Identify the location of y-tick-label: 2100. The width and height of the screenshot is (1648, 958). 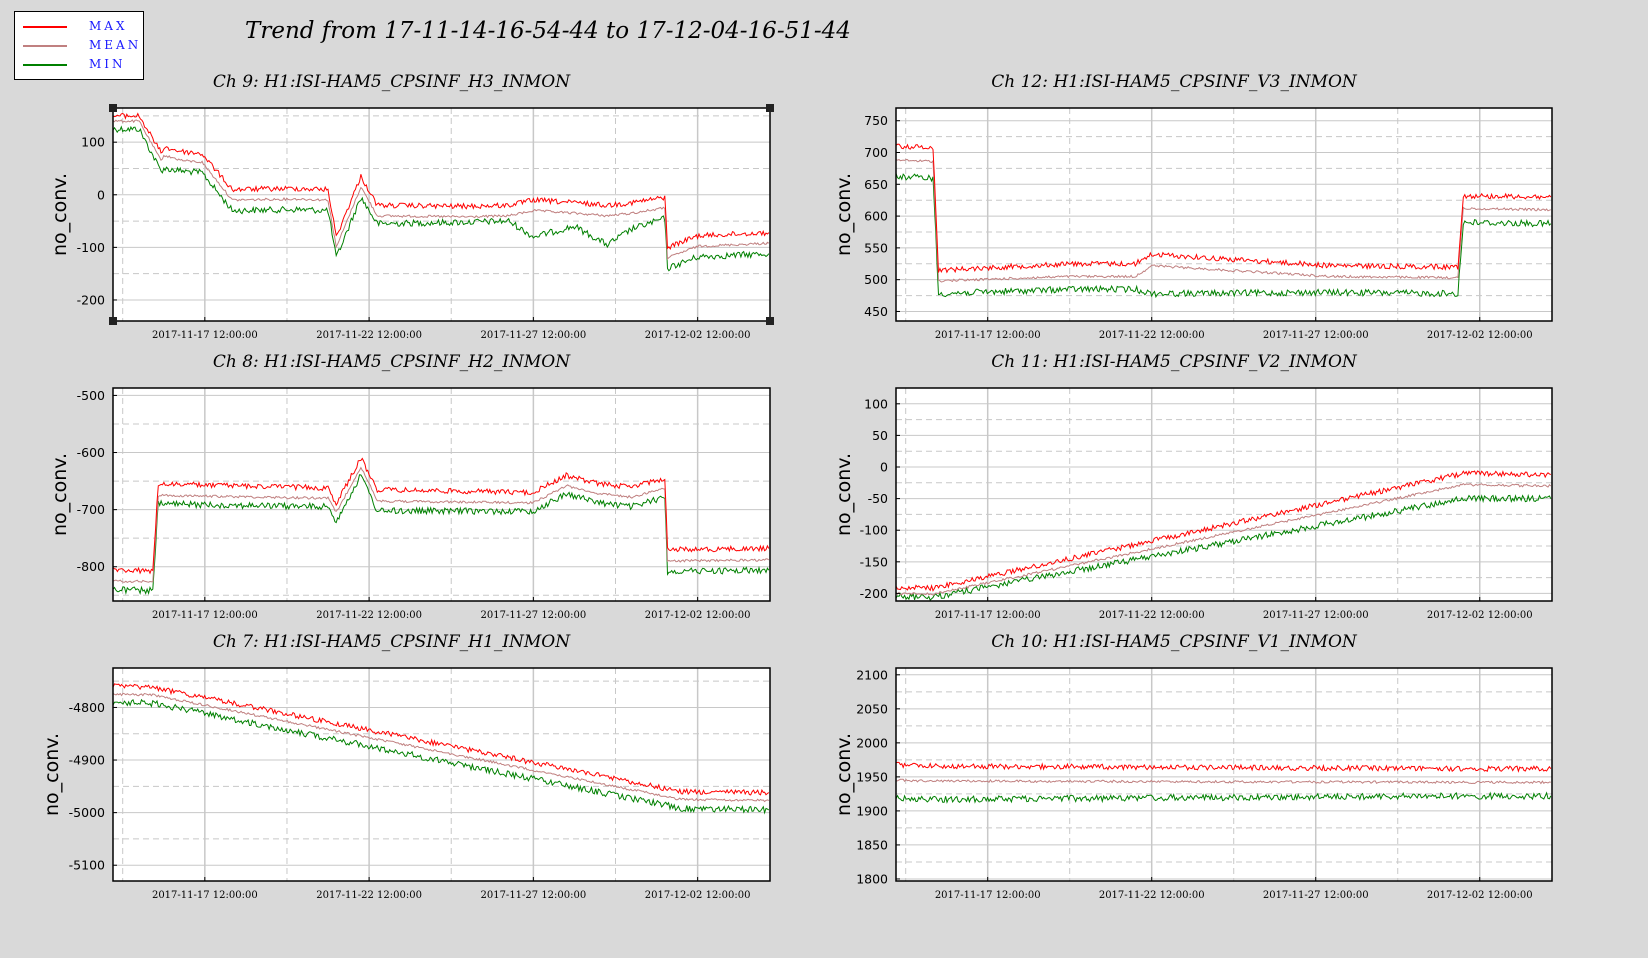
(872, 674).